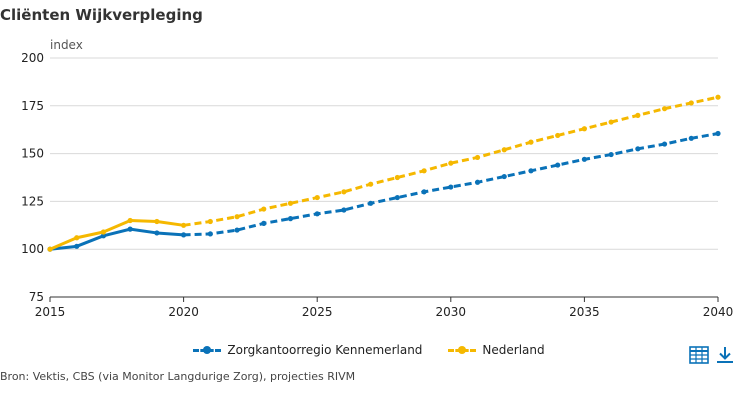 Image resolution: width=738 pixels, height=400 pixels. What do you see at coordinates (699, 355) in the screenshot?
I see `table-icon` at bounding box center [699, 355].